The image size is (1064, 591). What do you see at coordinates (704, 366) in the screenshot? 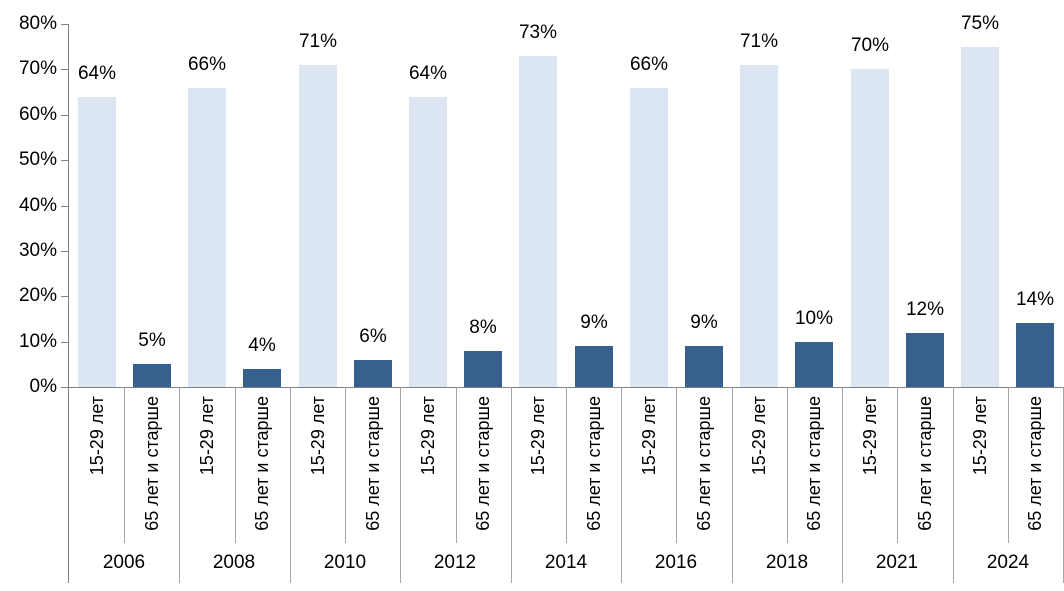
I see `bar-age-65plus-2016` at bounding box center [704, 366].